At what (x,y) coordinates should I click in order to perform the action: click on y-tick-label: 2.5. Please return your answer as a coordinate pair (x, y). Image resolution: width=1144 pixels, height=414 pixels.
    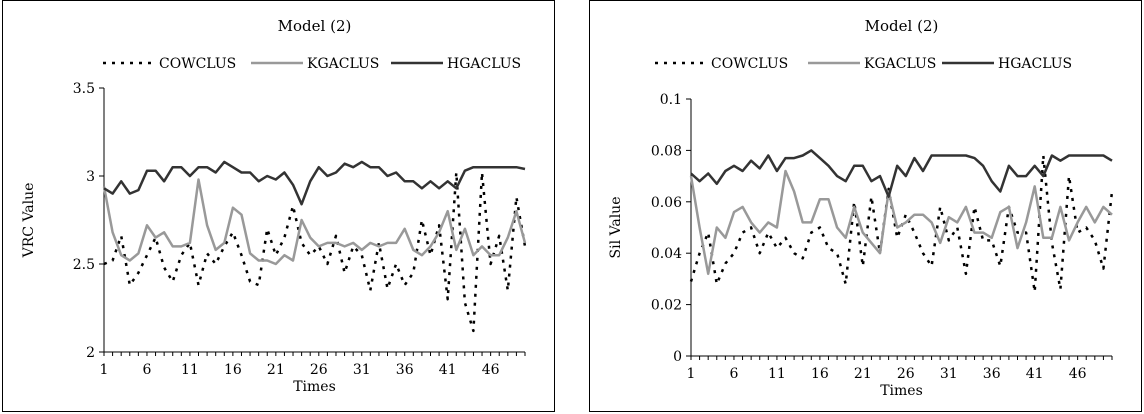
    Looking at the image, I should click on (84, 265).